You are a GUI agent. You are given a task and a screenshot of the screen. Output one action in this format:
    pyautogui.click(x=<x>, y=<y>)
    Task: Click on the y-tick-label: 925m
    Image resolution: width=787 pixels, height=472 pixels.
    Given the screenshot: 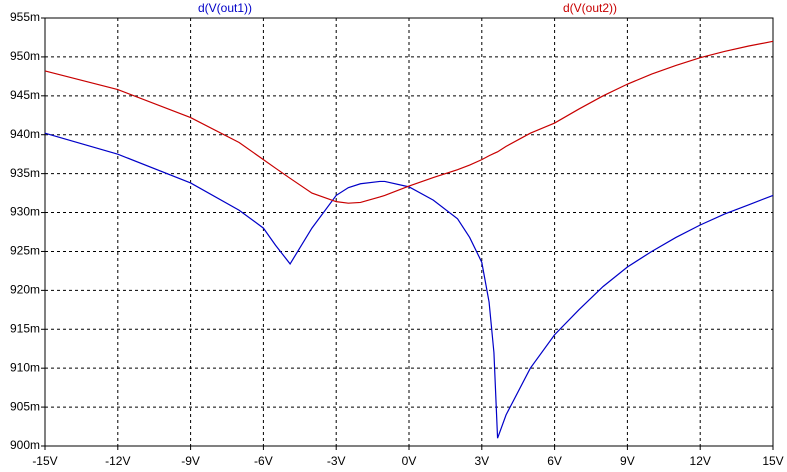 What is the action you would take?
    pyautogui.click(x=25, y=251)
    